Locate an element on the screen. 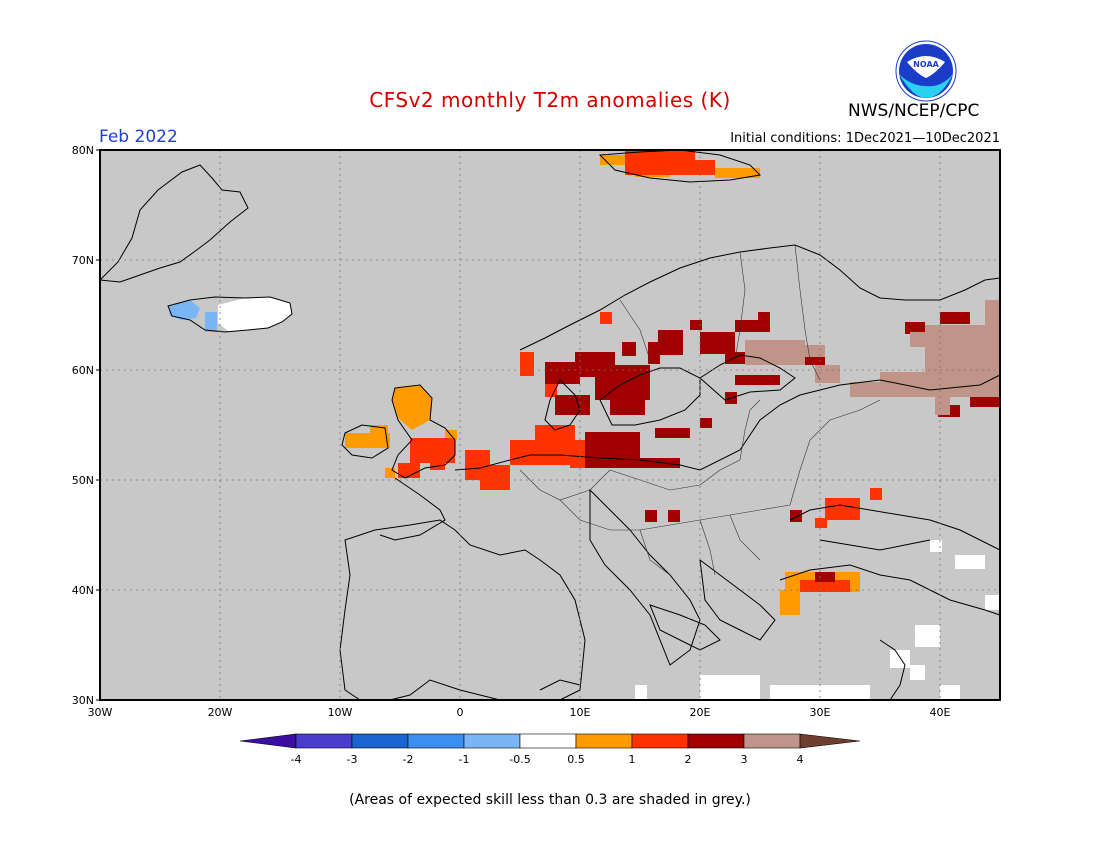 This screenshot has height=850, width=1100. colorbar-labels: -4 -3 -2 -1 -0.5 0.5 1 2 3 4 is located at coordinates (547, 759).